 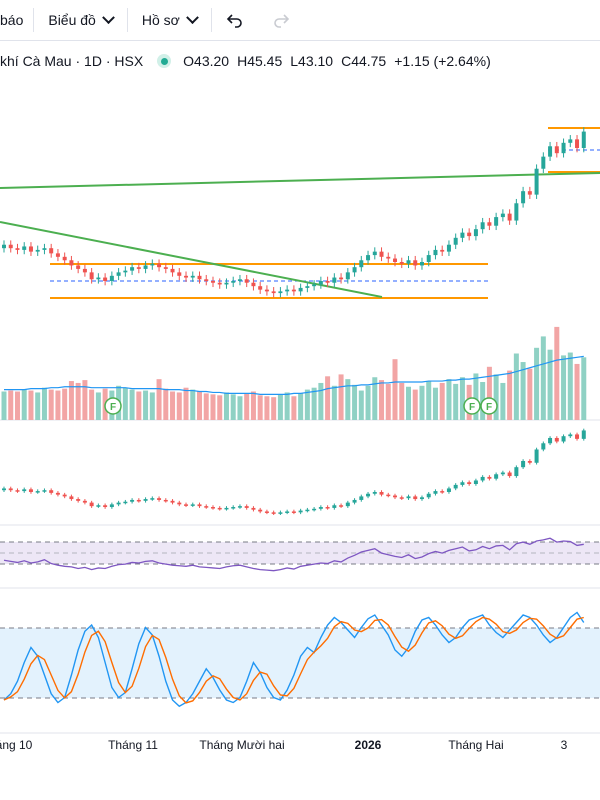 I want to click on undo-icon, so click(x=234, y=21).